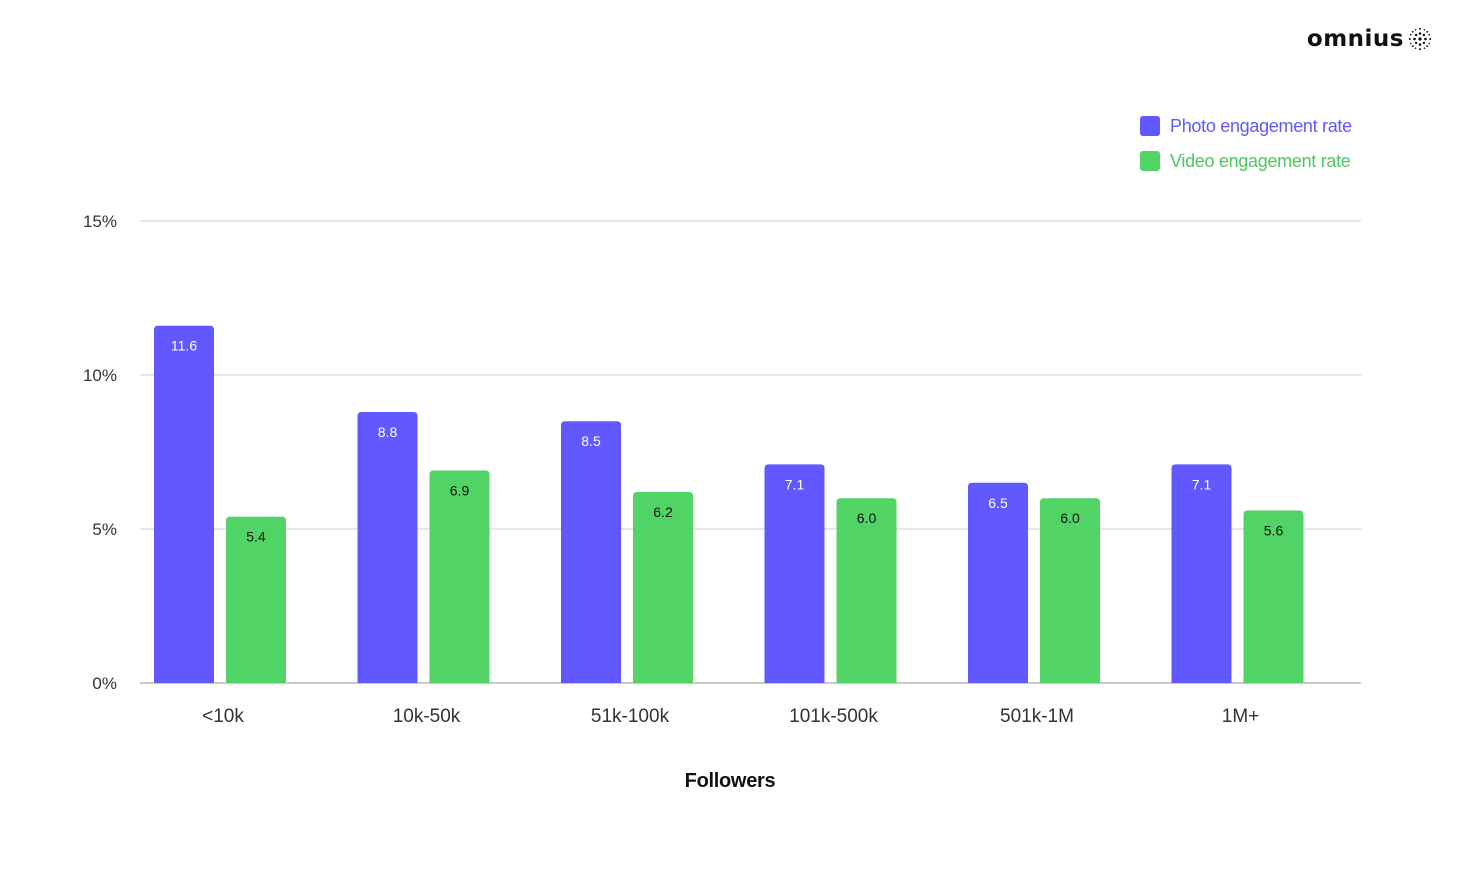  Describe the element at coordinates (104, 683) in the screenshot. I see `y-tick-label: 0%` at that location.